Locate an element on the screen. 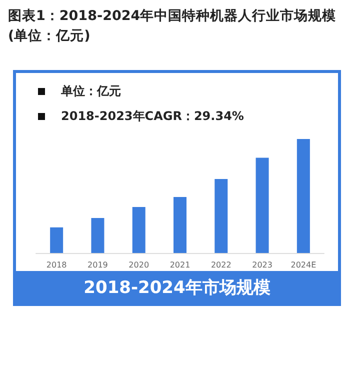 This screenshot has height=374, width=359. x-tick-label: 2019 is located at coordinates (98, 265).